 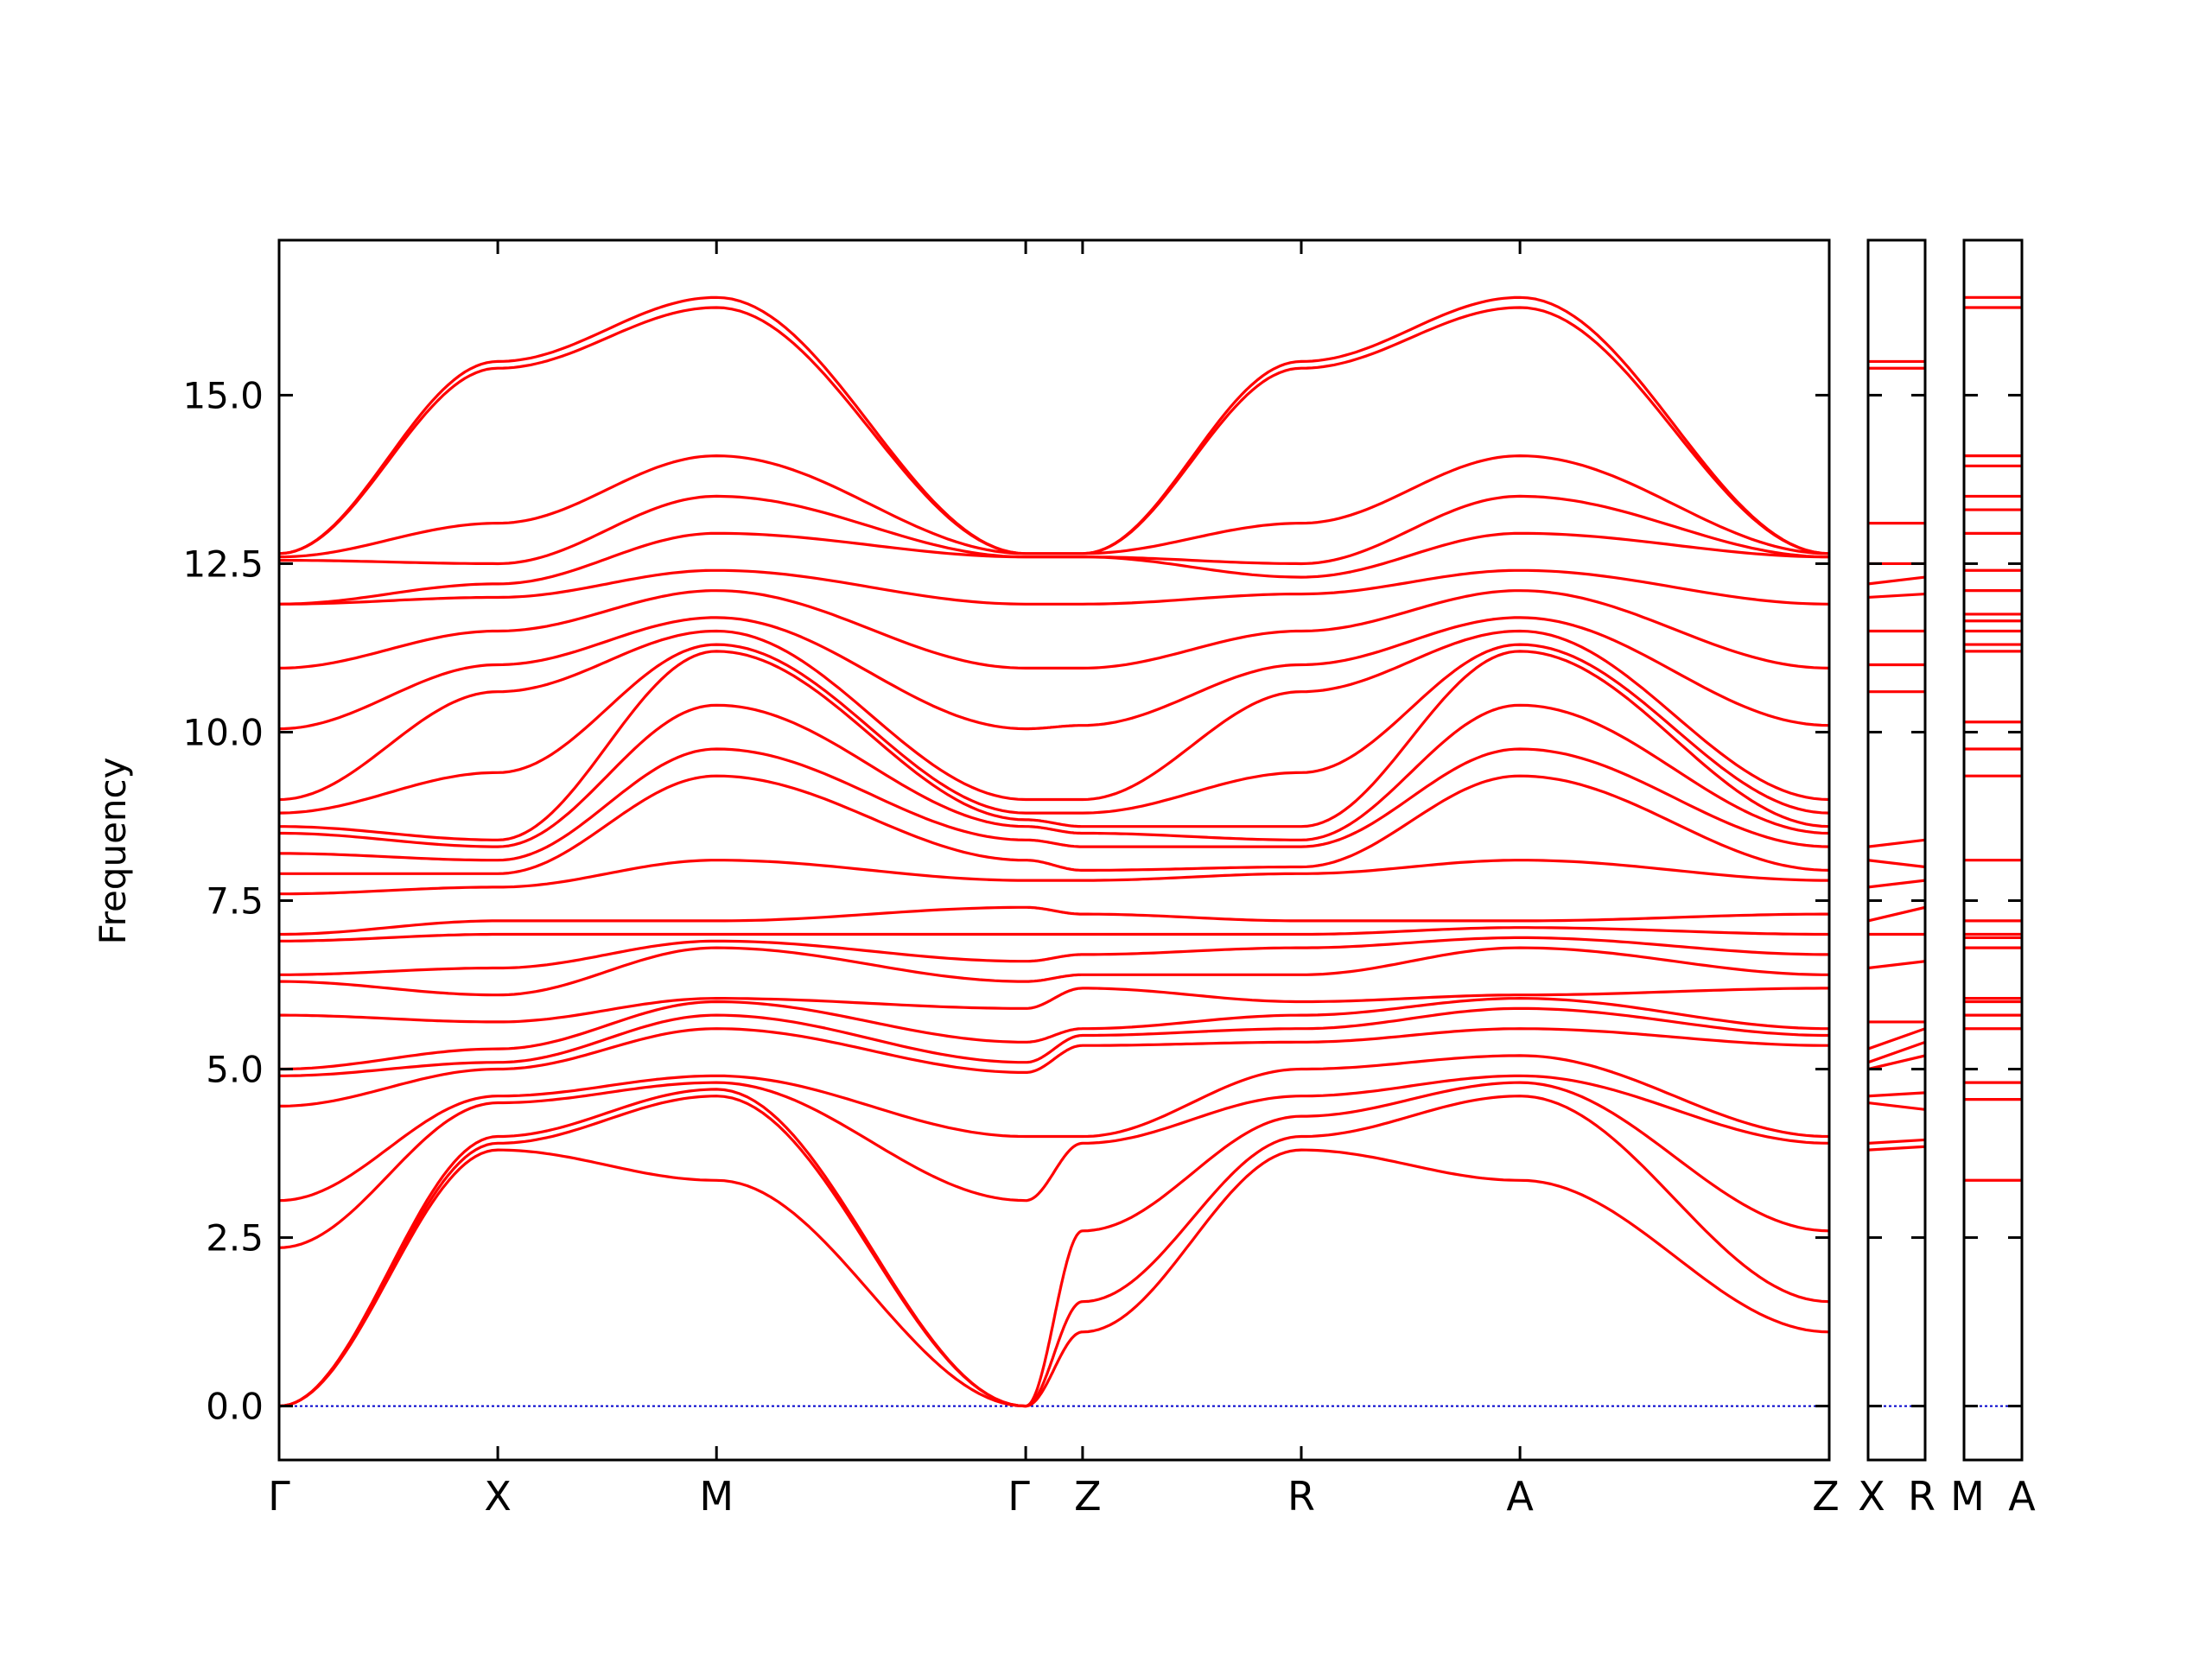 I want to click on y-tick-label: 5.0, so click(x=235, y=1070).